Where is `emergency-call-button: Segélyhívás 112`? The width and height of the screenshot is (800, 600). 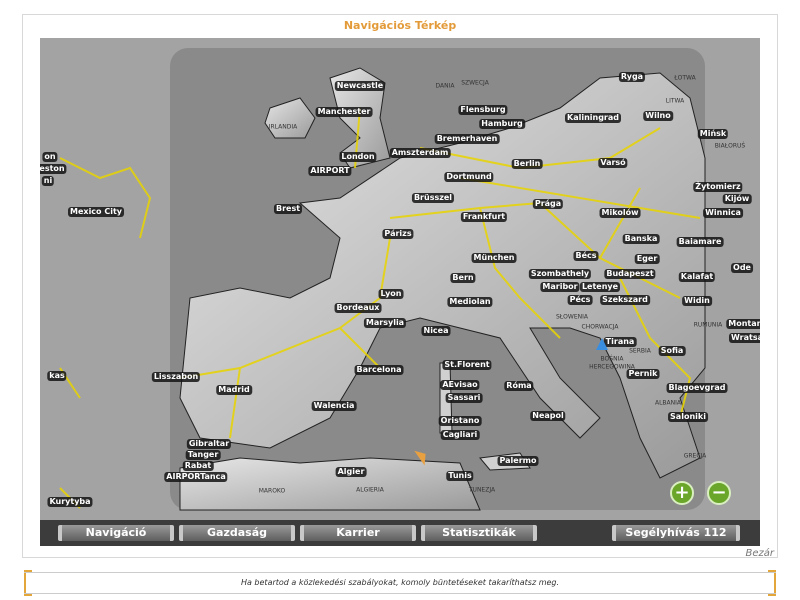
emergency-call-button: Segélyhívás 112 is located at coordinates (676, 533).